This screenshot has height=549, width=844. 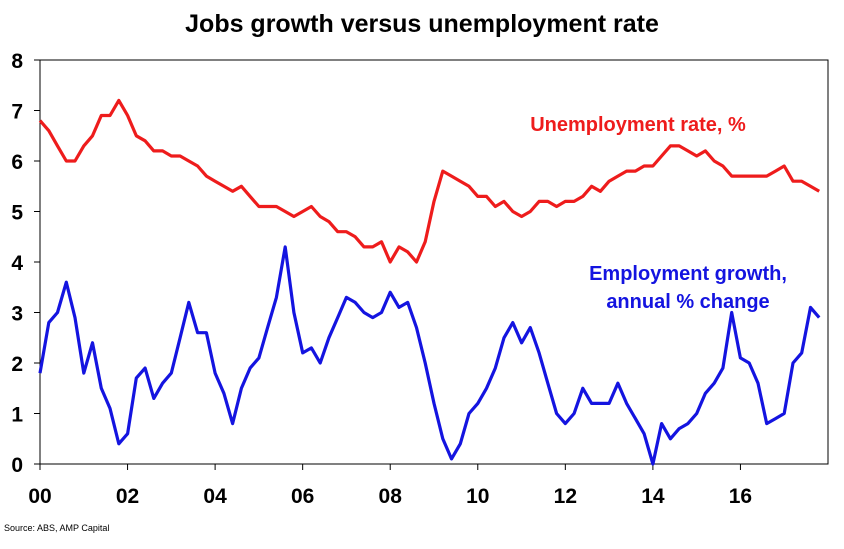 I want to click on unemployment-series-label: Unemployment rate, %, so click(x=638, y=125).